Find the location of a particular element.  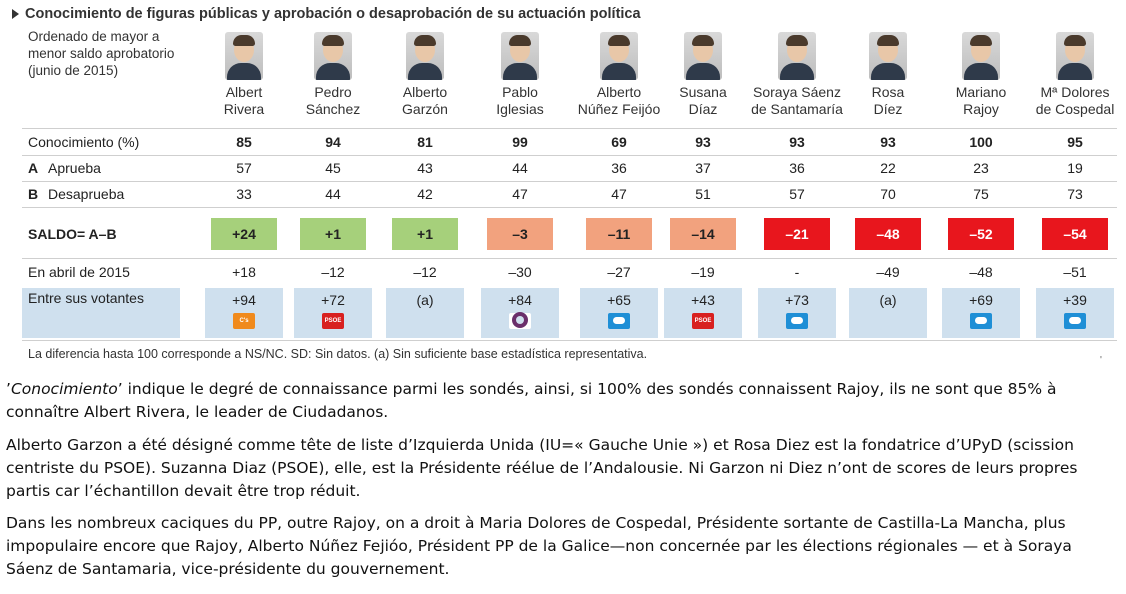

knowledge-label: Conocimiento (%) is located at coordinates (84, 142).